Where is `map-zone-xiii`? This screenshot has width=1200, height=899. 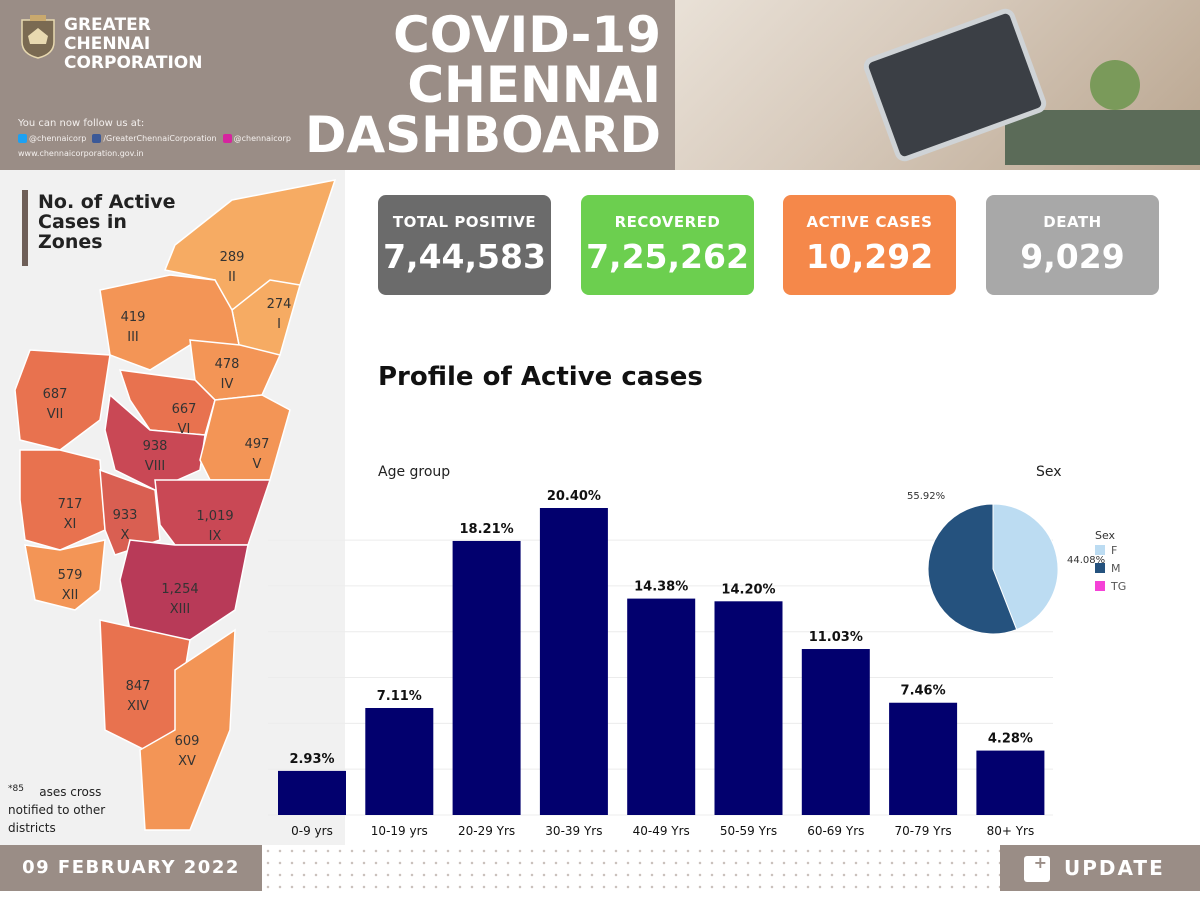 map-zone-xiii is located at coordinates (184, 590).